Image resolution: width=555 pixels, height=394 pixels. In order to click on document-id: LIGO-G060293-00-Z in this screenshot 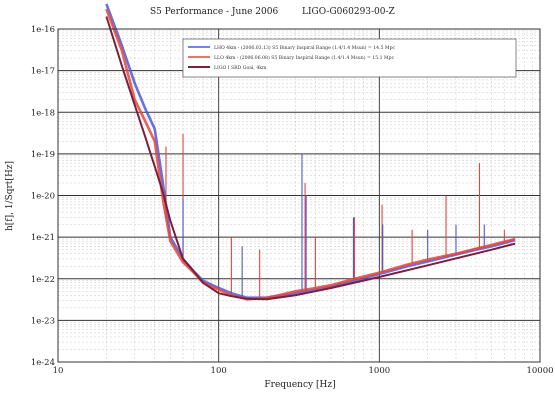, I will do `click(348, 12)`.